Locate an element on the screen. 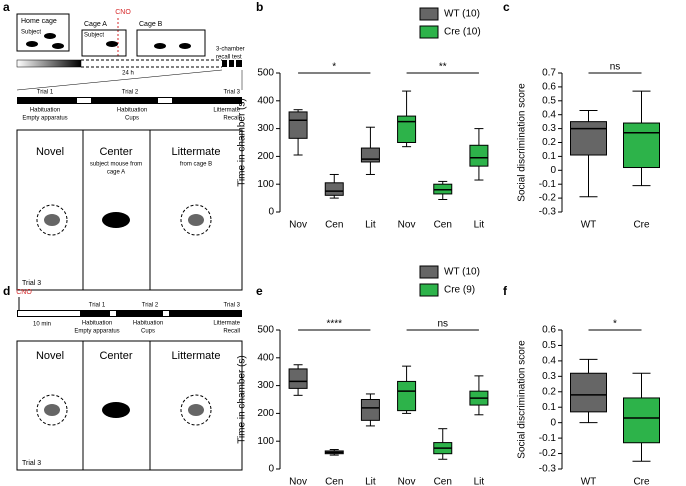 The height and width of the screenshot is (486, 686). legend-label: Cre (9) is located at coordinates (459, 290).